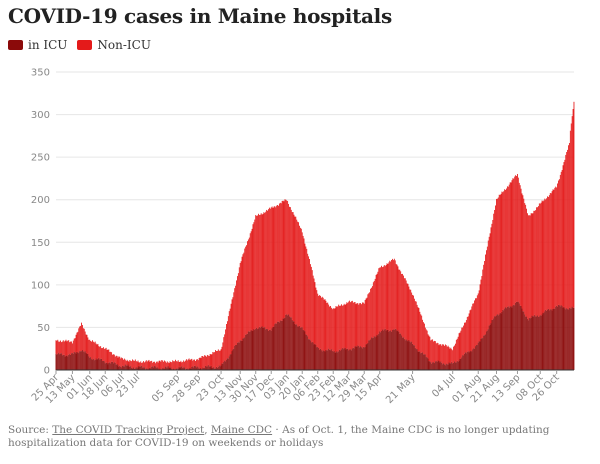 The image size is (600, 464). Describe the element at coordinates (124, 45) in the screenshot. I see `legend-label-non-icu: Non-ICU` at that location.